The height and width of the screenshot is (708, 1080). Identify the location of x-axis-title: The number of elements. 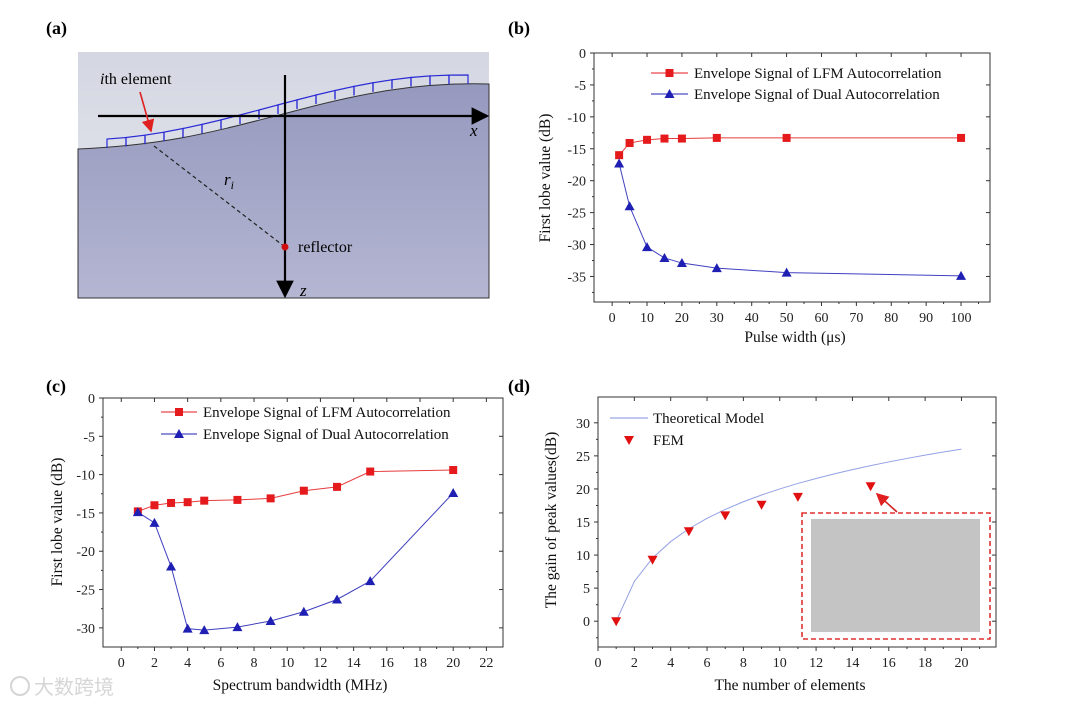
(789, 685).